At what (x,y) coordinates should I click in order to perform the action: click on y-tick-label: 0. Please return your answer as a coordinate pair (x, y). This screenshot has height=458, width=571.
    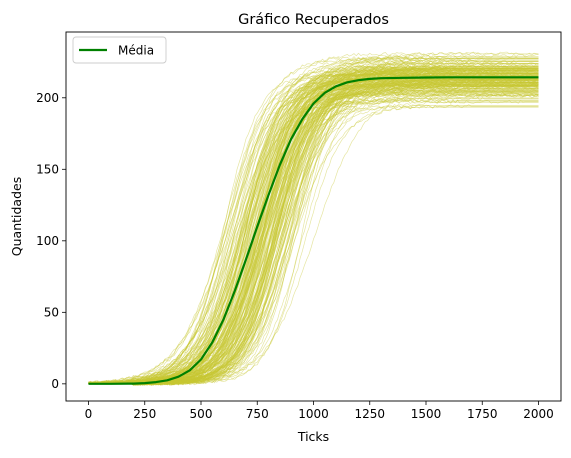
    Looking at the image, I should click on (55, 384).